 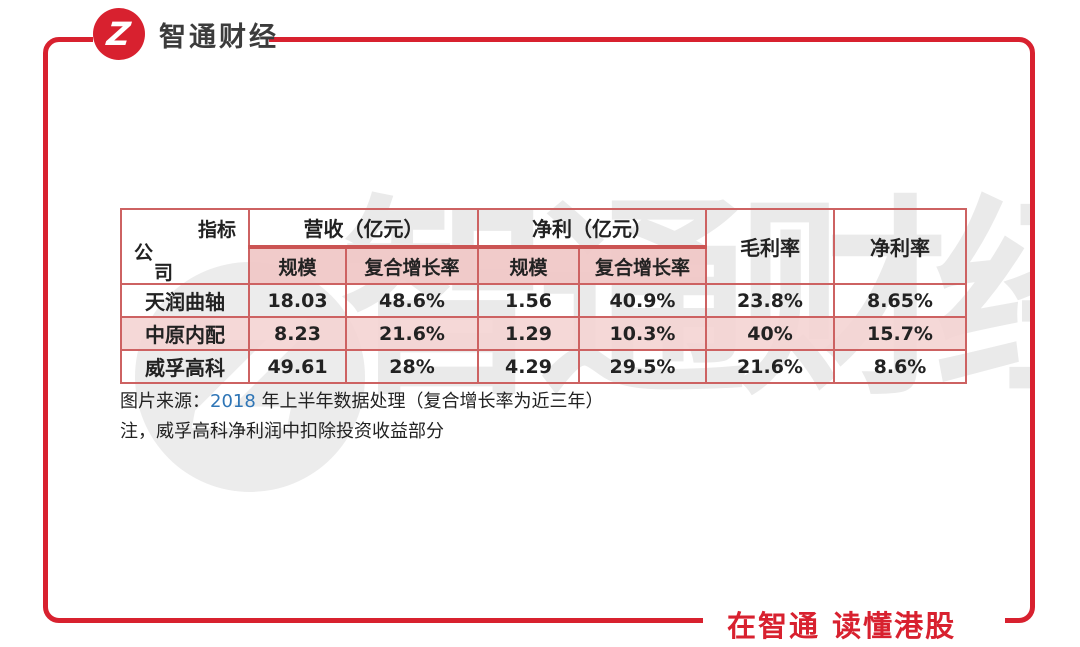 What do you see at coordinates (770, 246) in the screenshot?
I see `header-gross-margin: 毛利率` at bounding box center [770, 246].